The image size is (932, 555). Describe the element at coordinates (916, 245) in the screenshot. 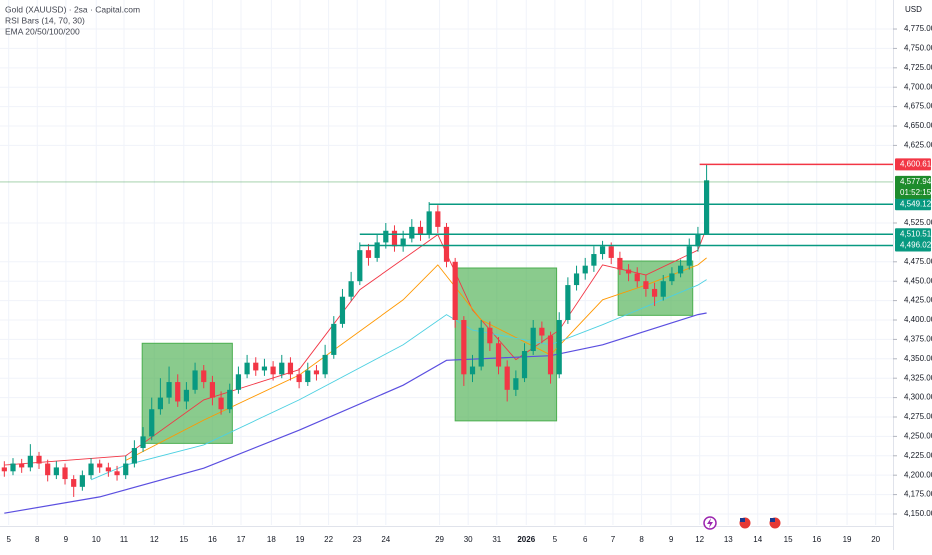

I see `level-label: 4,496.02` at that location.